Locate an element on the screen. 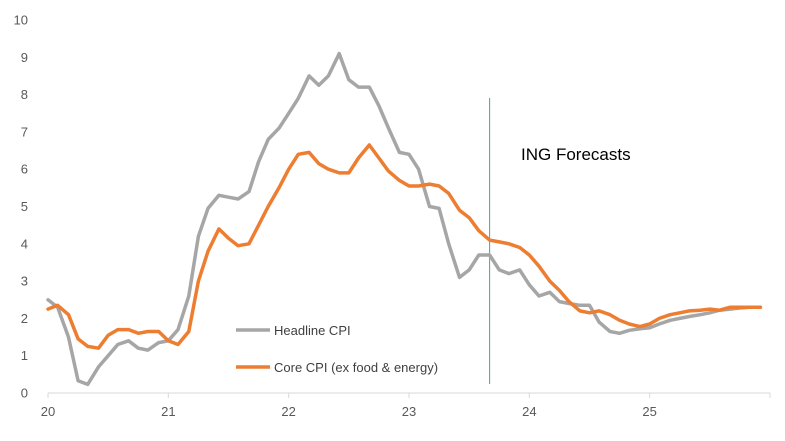 The width and height of the screenshot is (785, 441). y-axis-ticks: 0 1 2 3 4 5 6 7 8 9 10 is located at coordinates (21, 207).